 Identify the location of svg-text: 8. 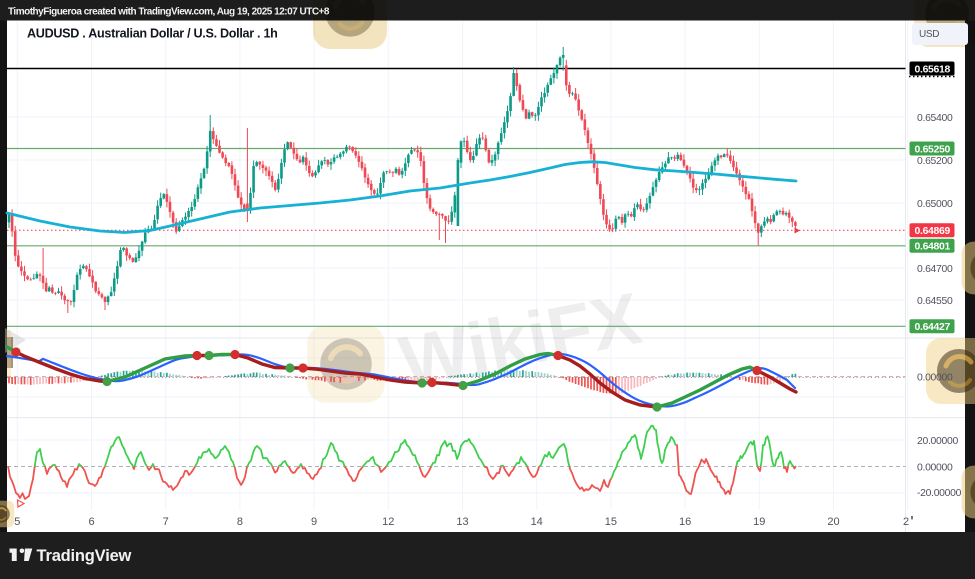
(240, 522).